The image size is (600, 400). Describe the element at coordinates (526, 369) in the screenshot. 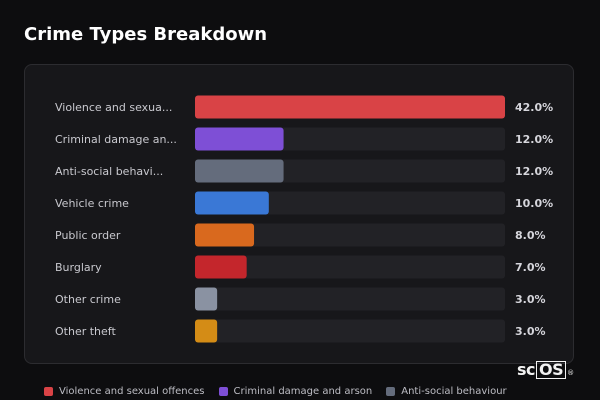

I see `brand-prefix: sc` at that location.